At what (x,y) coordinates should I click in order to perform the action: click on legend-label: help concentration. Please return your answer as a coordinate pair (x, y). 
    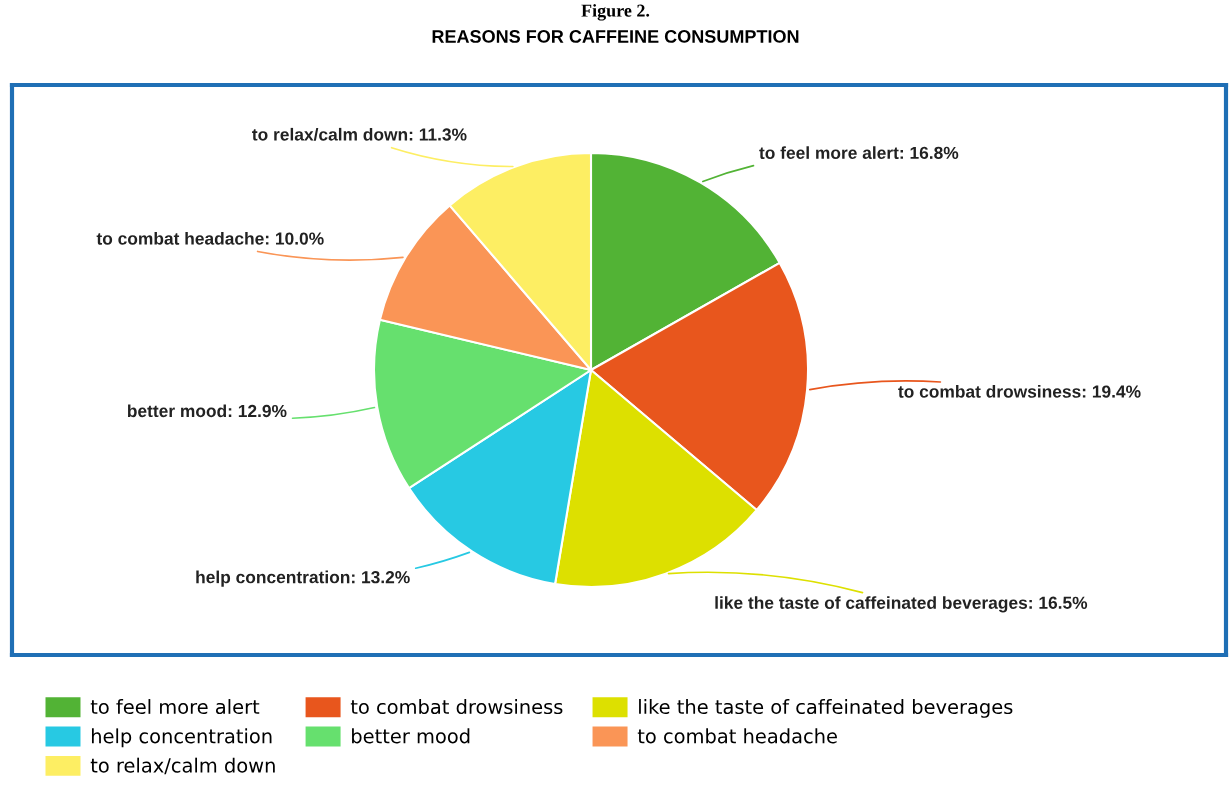
    Looking at the image, I should click on (181, 738).